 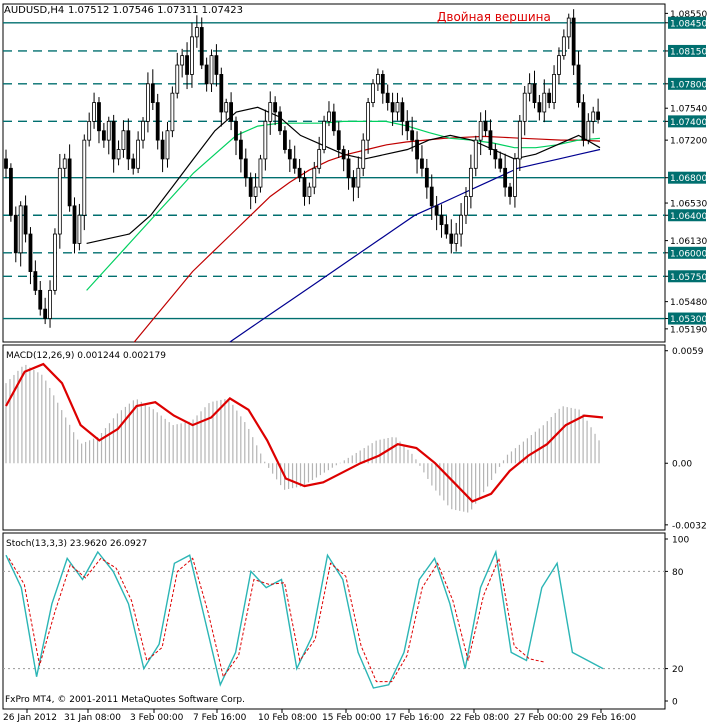 What do you see at coordinates (157, 718) in the screenshot?
I see `time-tick-label-2: 3 Feb 00:00` at bounding box center [157, 718].